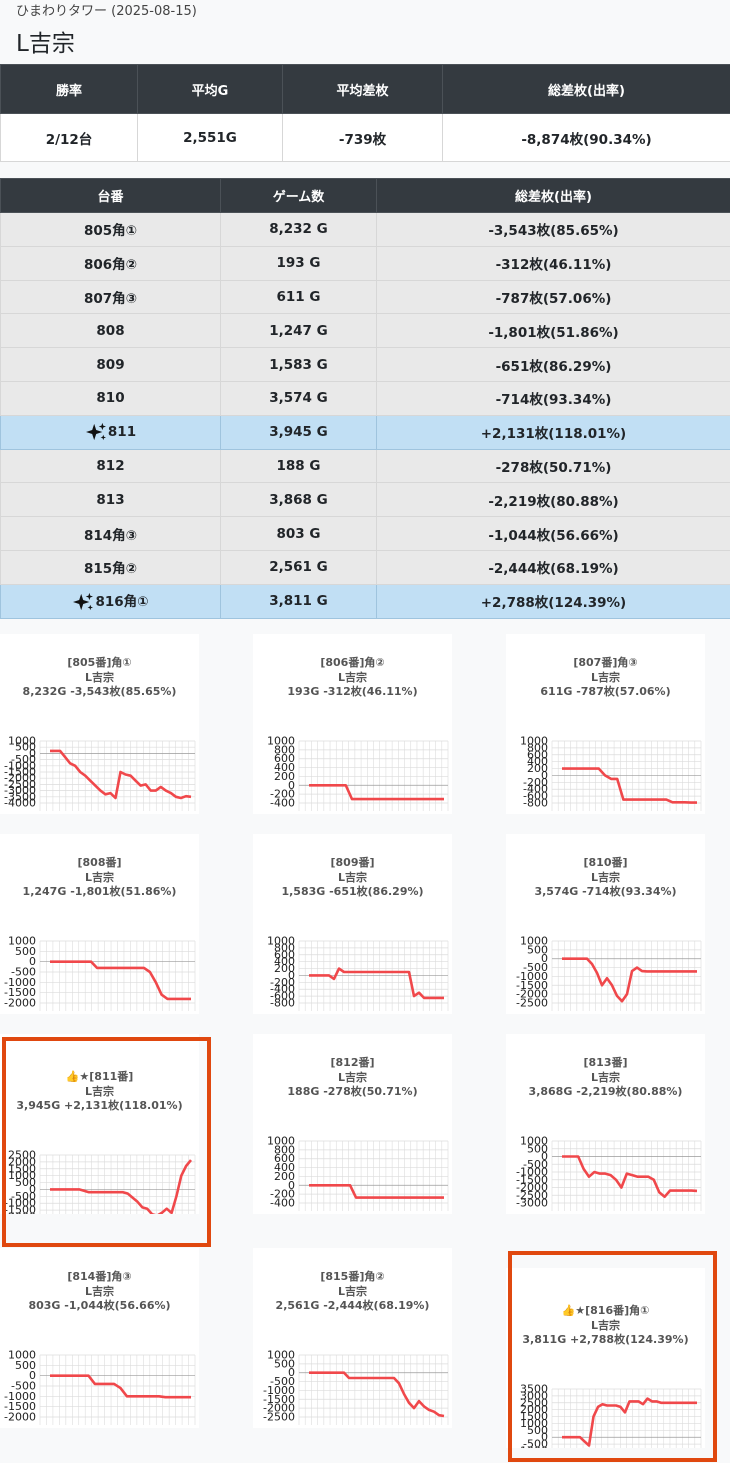 The width and height of the screenshot is (730, 1463). I want to click on highlight-frame, so click(612, 1356).